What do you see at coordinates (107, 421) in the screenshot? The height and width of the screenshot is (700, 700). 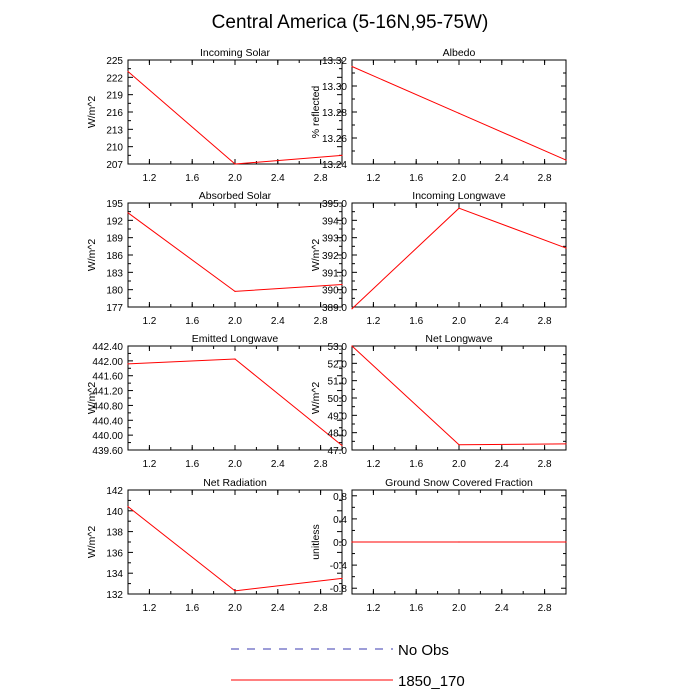 I see `y-tick-label: 440.40` at bounding box center [107, 421].